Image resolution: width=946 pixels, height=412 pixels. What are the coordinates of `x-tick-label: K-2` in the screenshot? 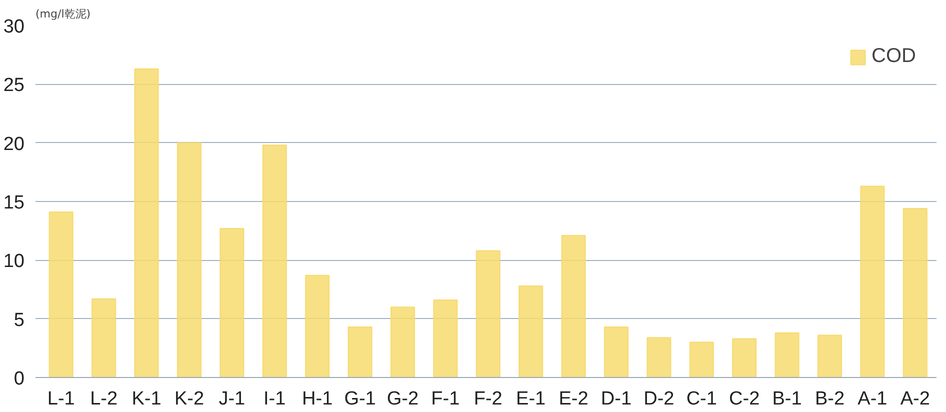 It's located at (189, 399).